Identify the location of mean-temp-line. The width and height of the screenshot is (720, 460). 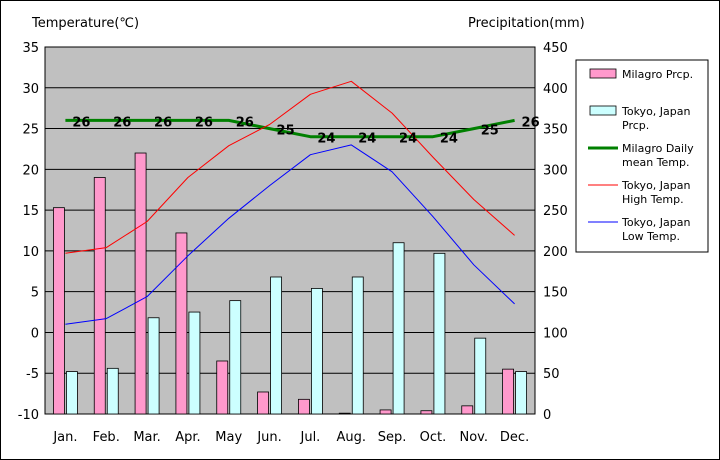
(290, 128).